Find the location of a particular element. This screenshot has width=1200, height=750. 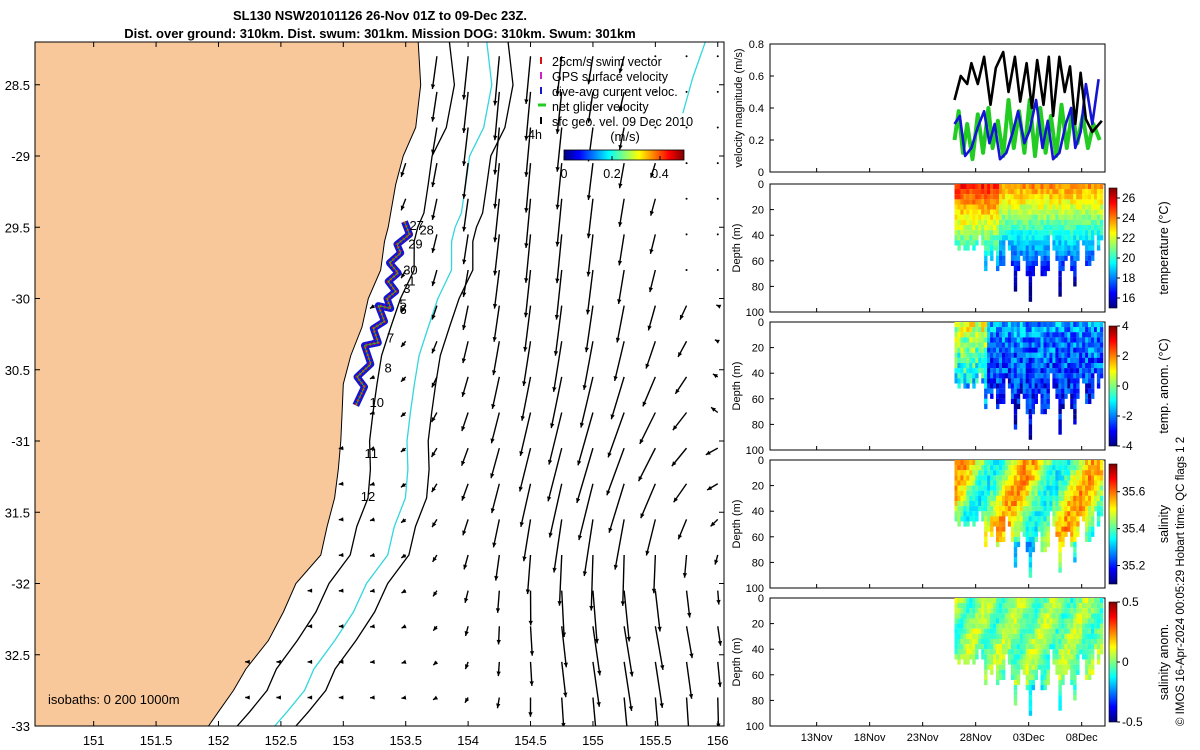

depth-y-tick-label: 0 is located at coordinates (761, 323).